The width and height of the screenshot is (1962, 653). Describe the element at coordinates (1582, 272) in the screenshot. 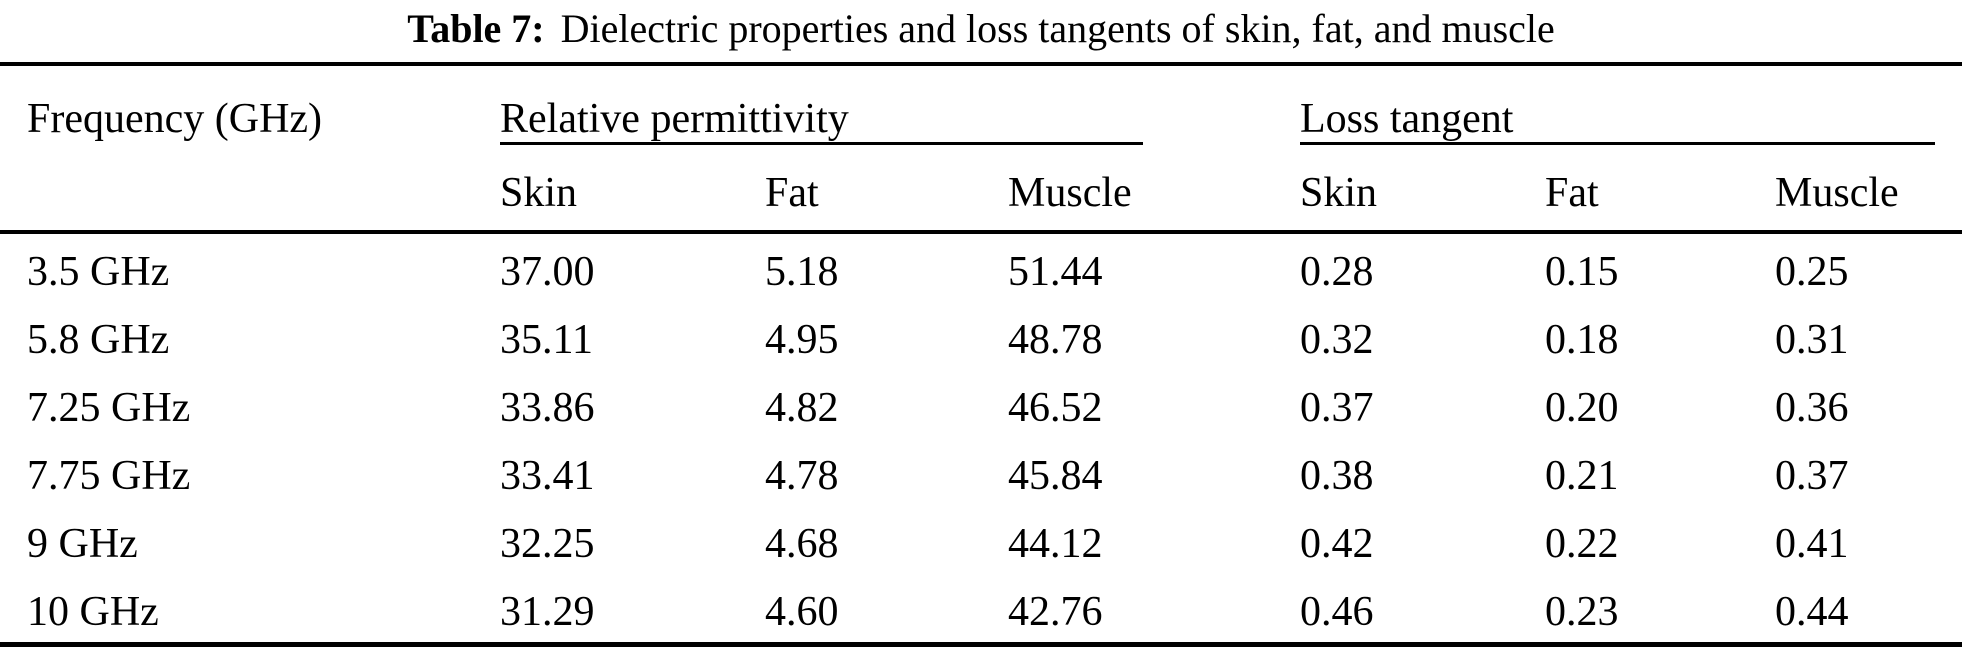

I see `cell-lt-fat: 0.15` at that location.